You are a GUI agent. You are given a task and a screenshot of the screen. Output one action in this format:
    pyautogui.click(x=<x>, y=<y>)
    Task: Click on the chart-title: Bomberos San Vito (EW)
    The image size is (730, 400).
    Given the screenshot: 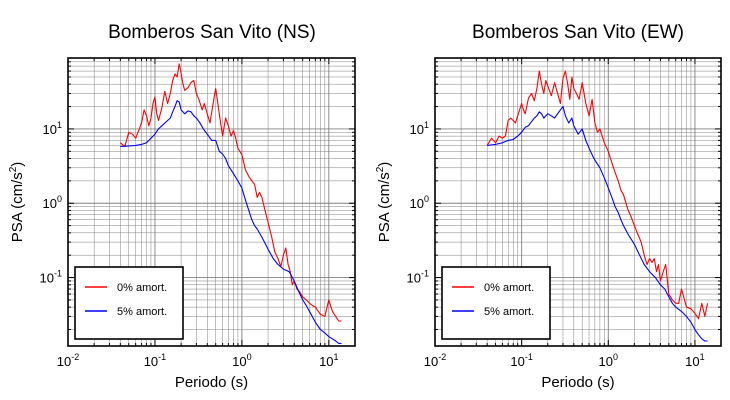 What is the action you would take?
    pyautogui.click(x=578, y=32)
    